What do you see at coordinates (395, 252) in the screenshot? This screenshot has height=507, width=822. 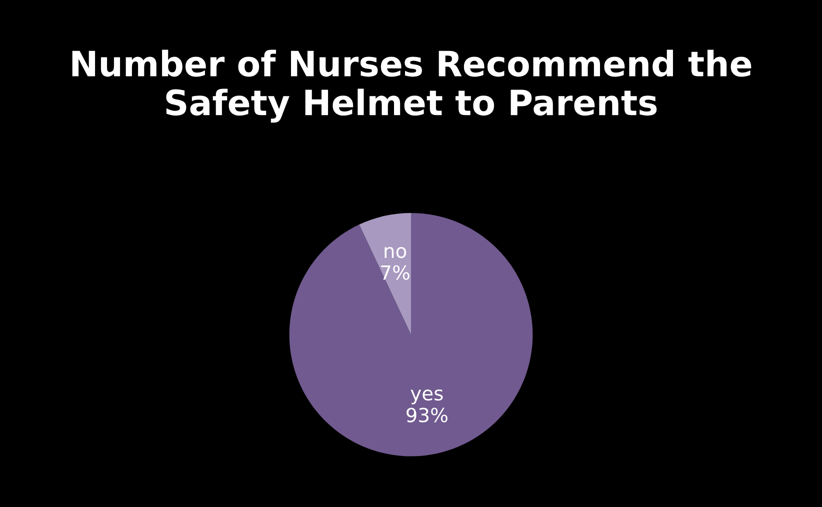 I see `slice-label: no` at bounding box center [395, 252].